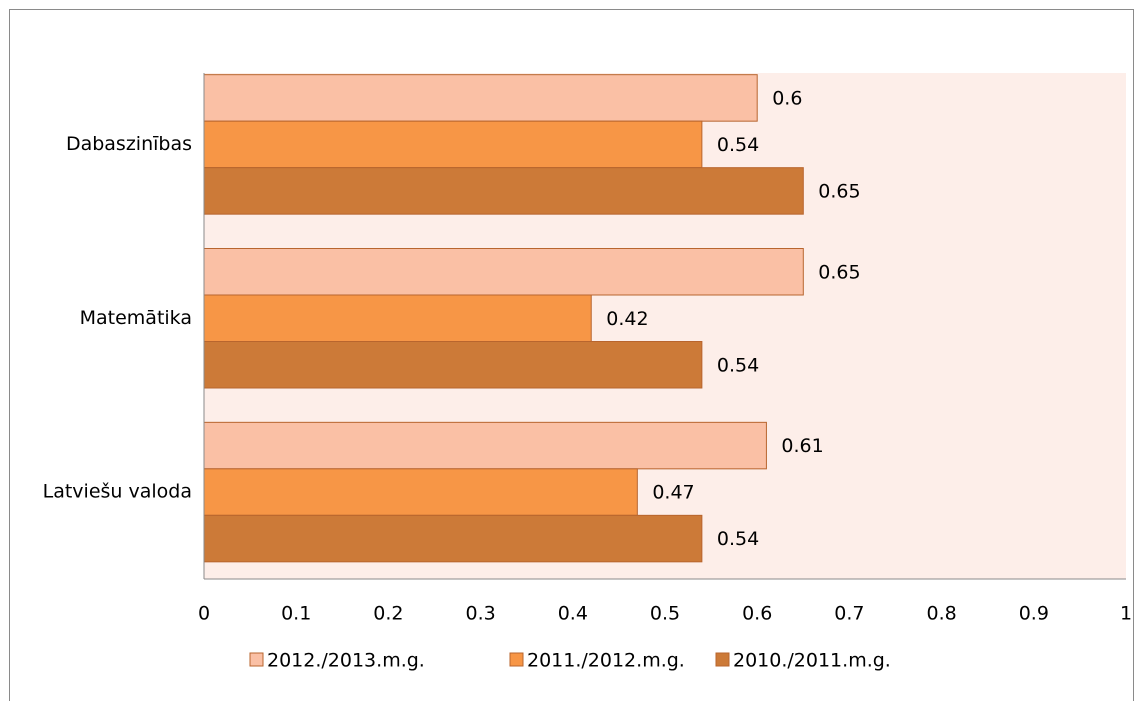 Image resolution: width=1143 pixels, height=701 pixels. Describe the element at coordinates (849, 614) in the screenshot. I see `x-tick-label: 0.7` at that location.